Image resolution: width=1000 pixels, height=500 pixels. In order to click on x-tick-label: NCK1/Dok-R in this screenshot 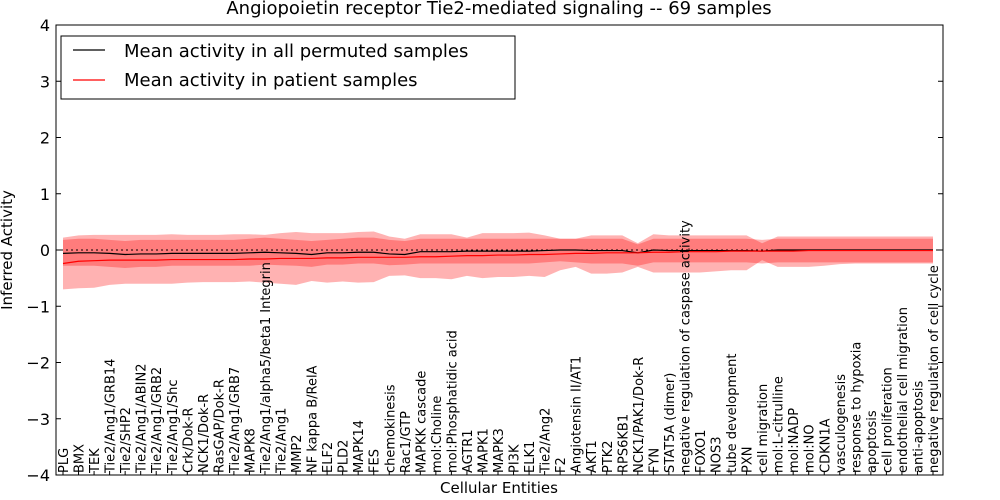, I will do `click(204, 433)`.